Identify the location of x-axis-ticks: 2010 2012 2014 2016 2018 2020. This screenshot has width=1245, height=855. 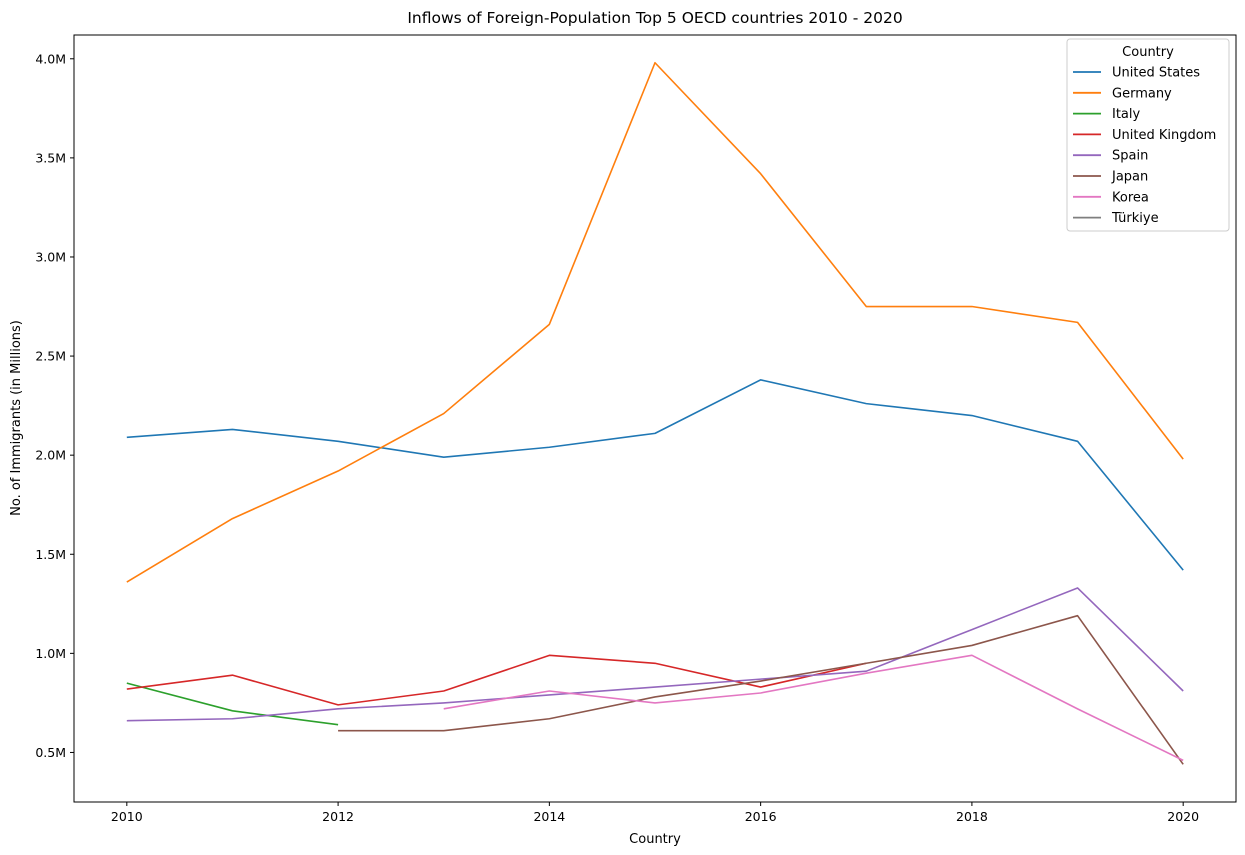
(655, 813).